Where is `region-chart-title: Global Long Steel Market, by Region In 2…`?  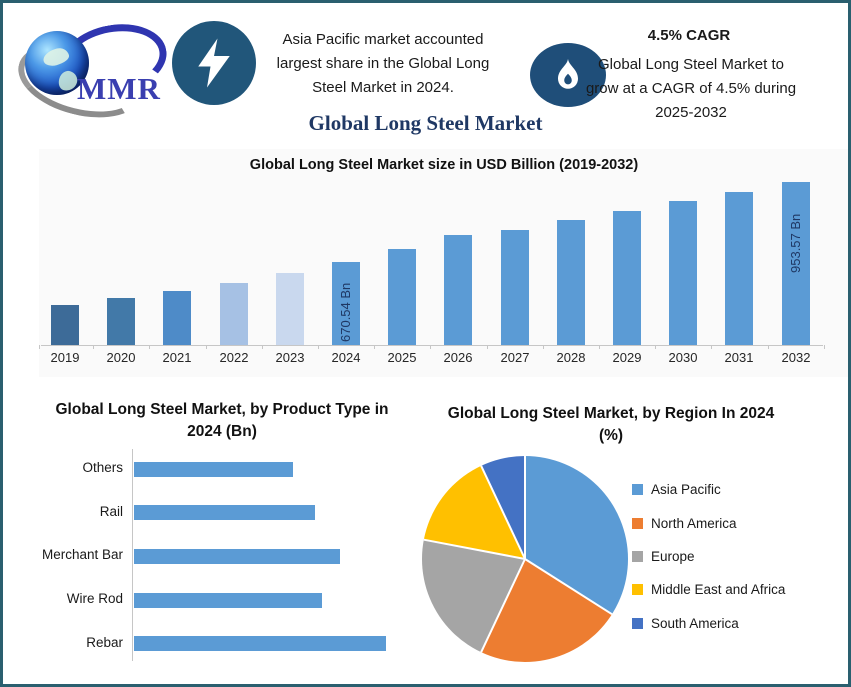 region-chart-title: Global Long Steel Market, by Region In 2… is located at coordinates (611, 424).